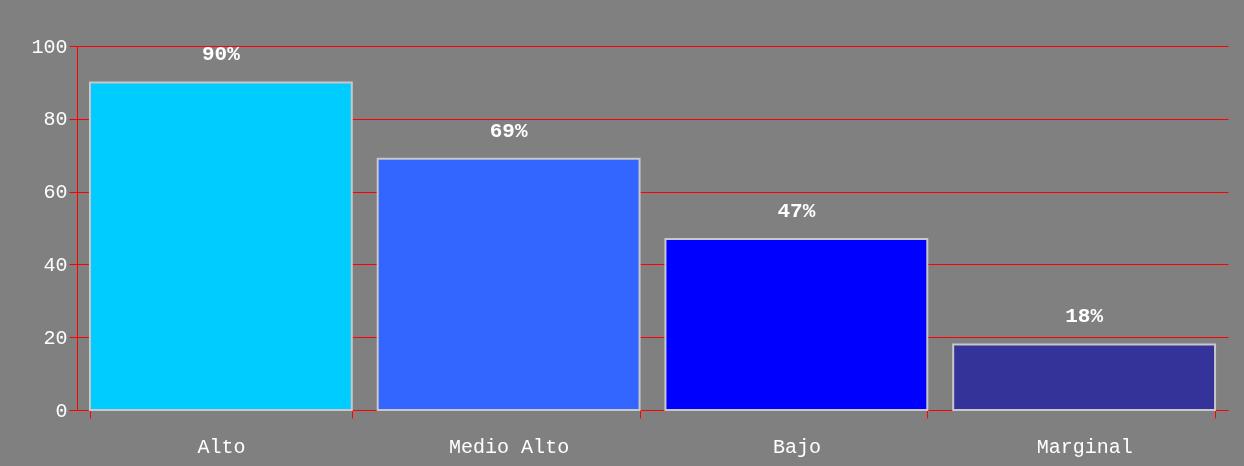 The height and width of the screenshot is (466, 1244). I want to click on data-label: 47%, so click(796, 211).